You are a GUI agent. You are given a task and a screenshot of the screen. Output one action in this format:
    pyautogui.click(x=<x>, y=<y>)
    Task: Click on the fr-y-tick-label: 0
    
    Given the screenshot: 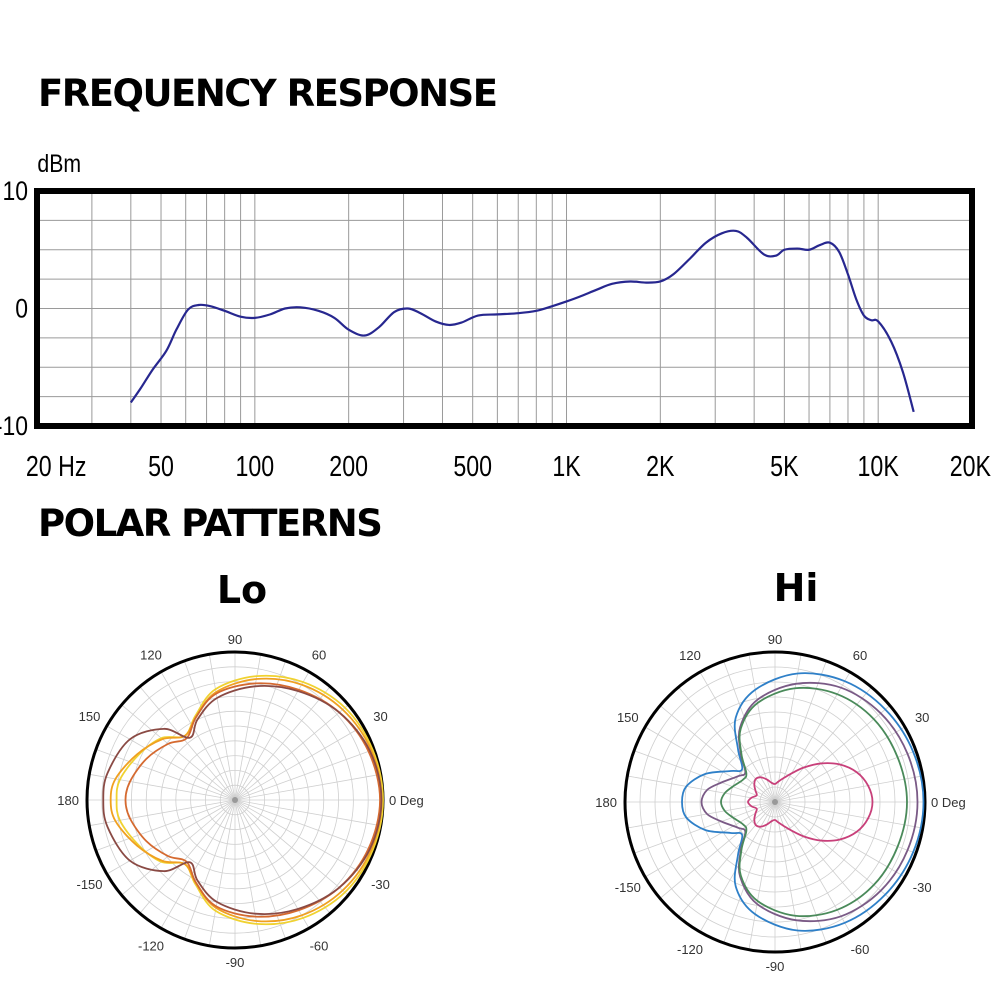 What is the action you would take?
    pyautogui.click(x=21, y=309)
    